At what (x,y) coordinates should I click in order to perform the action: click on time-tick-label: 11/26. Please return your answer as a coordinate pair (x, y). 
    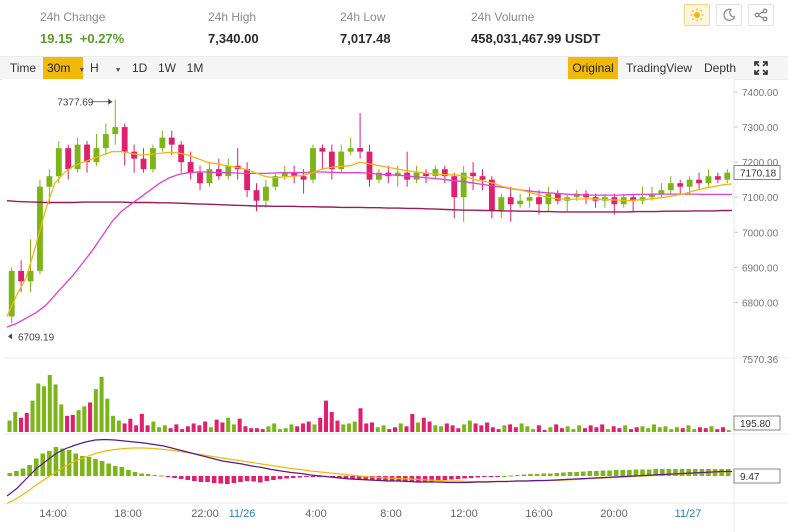
    Looking at the image, I should click on (242, 514).